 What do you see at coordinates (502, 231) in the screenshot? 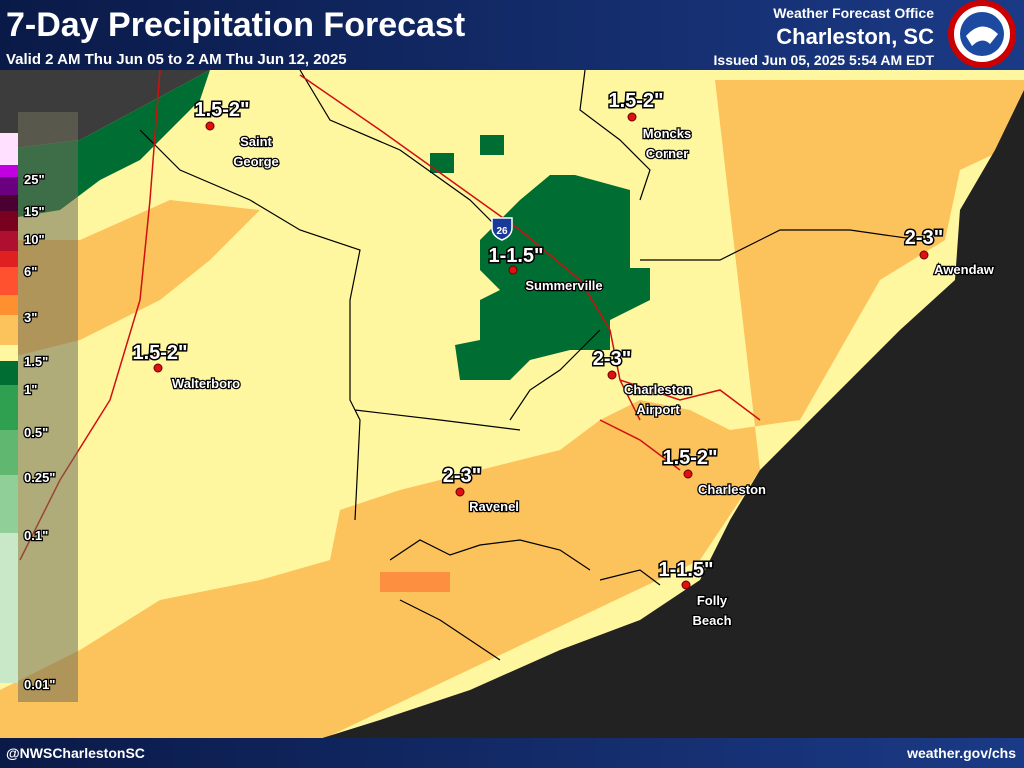
I see `highway-number: 26` at bounding box center [502, 231].